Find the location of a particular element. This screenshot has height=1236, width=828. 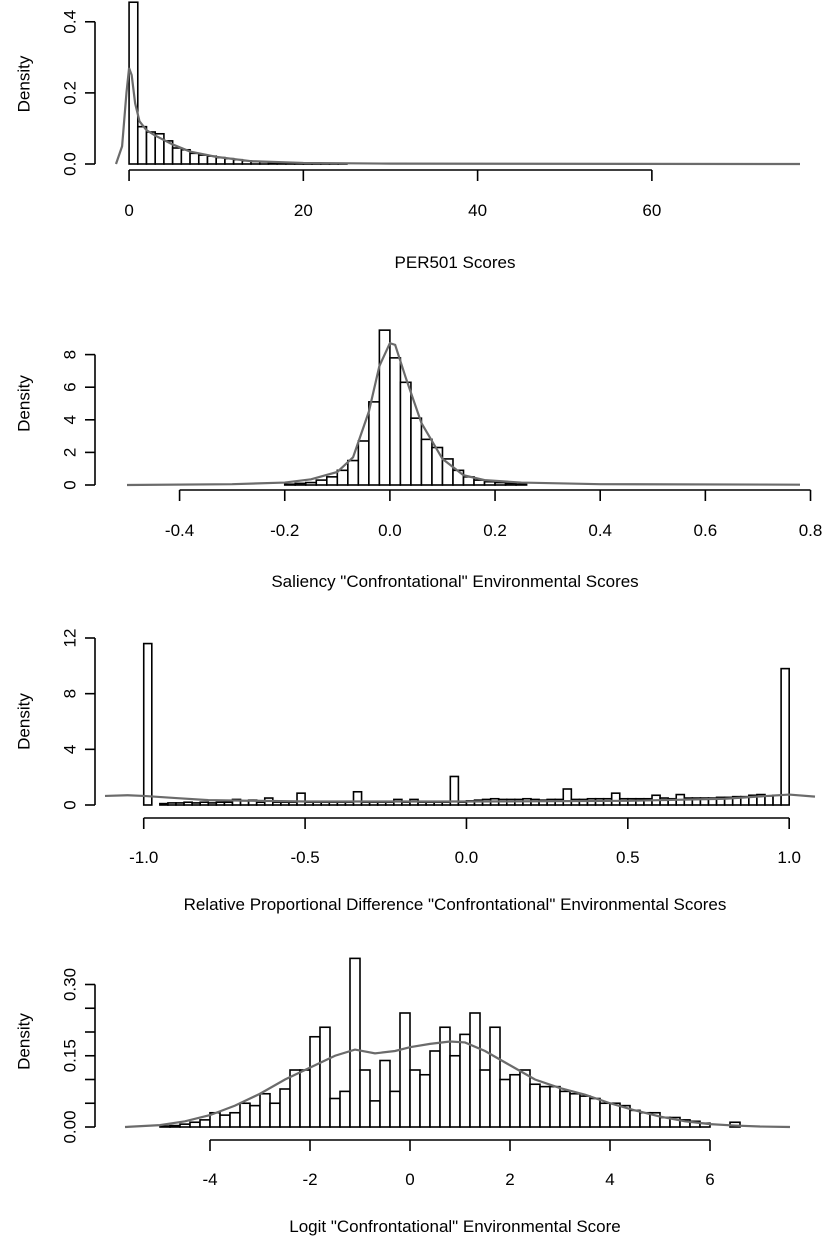

y-tick-label: 4 is located at coordinates (69, 419).